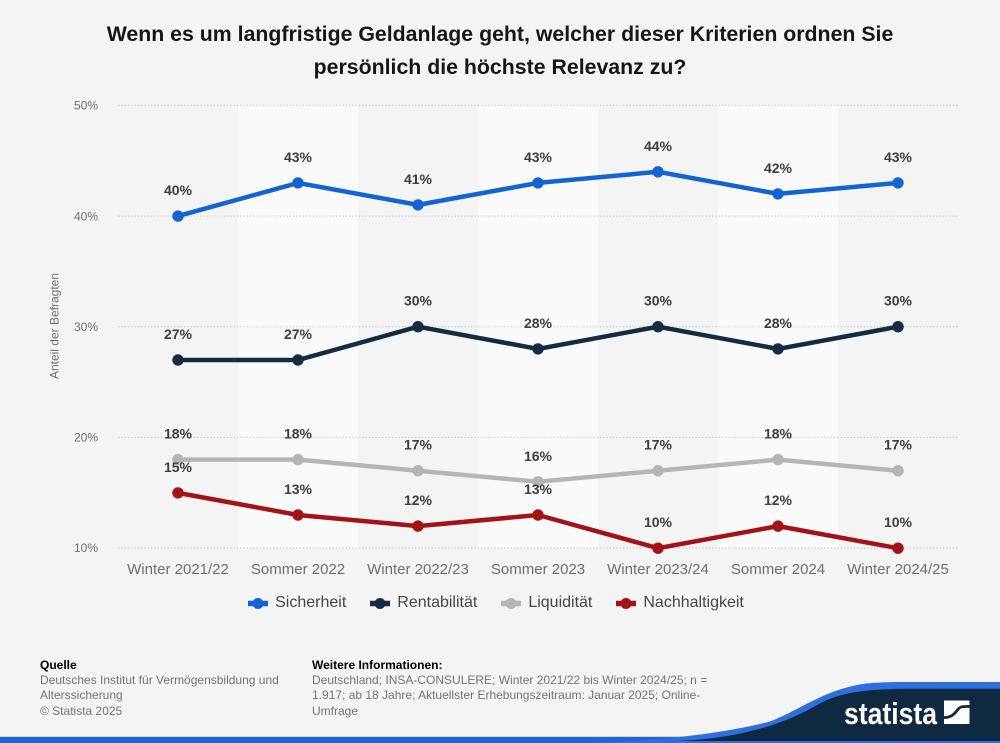  What do you see at coordinates (86, 106) in the screenshot?
I see `svg-text: 50%` at bounding box center [86, 106].